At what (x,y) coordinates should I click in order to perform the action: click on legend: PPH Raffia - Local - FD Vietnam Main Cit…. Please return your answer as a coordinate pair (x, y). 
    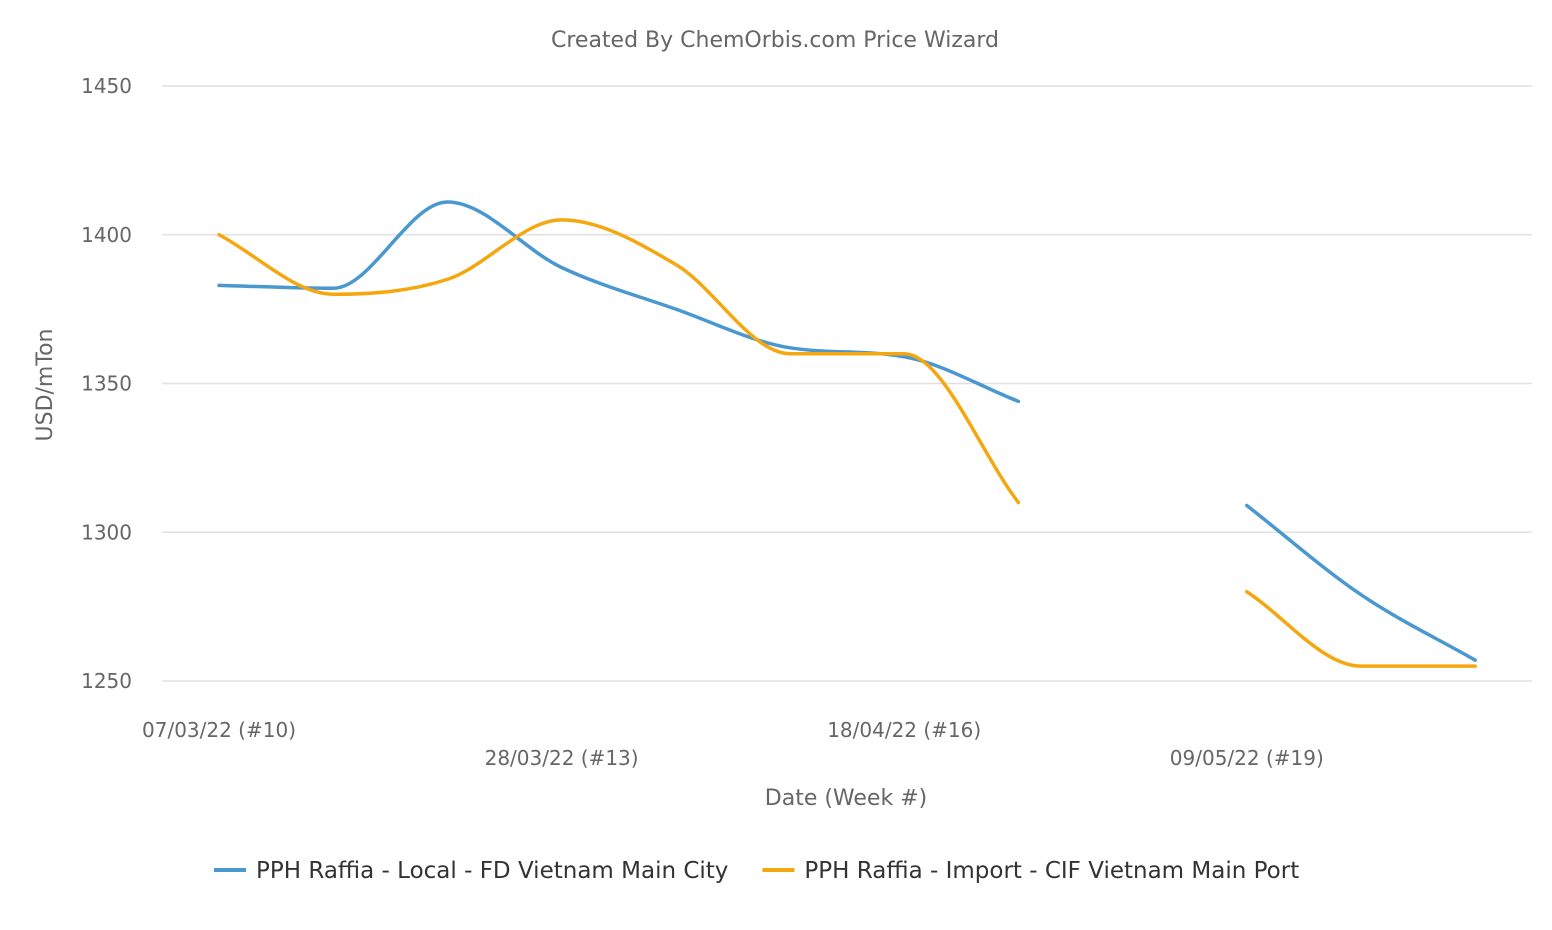
    Looking at the image, I should click on (756, 871).